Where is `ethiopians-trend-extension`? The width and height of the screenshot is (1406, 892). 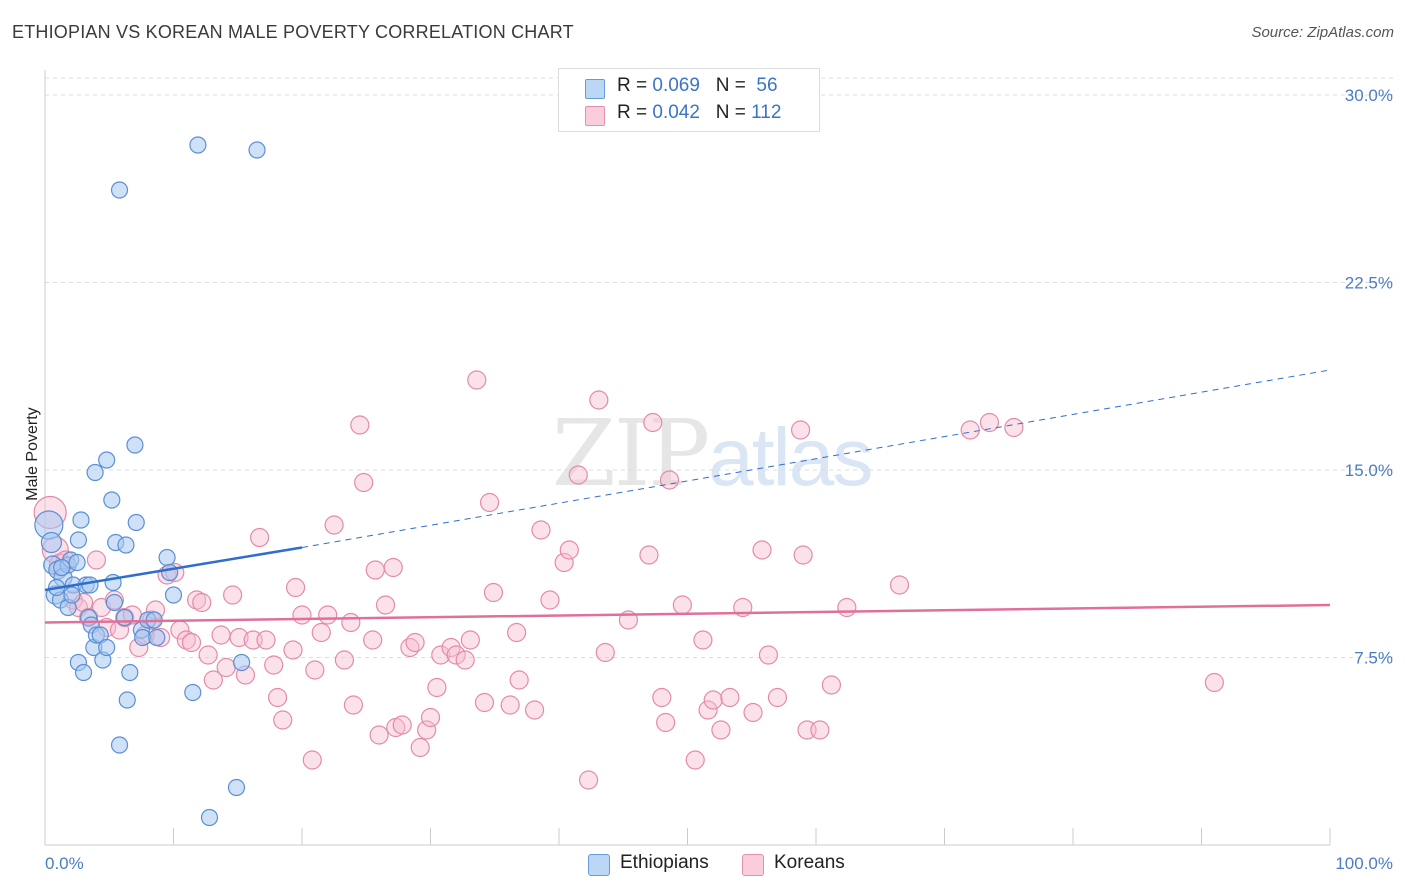
ethiopians-trend-extension is located at coordinates (816, 458).